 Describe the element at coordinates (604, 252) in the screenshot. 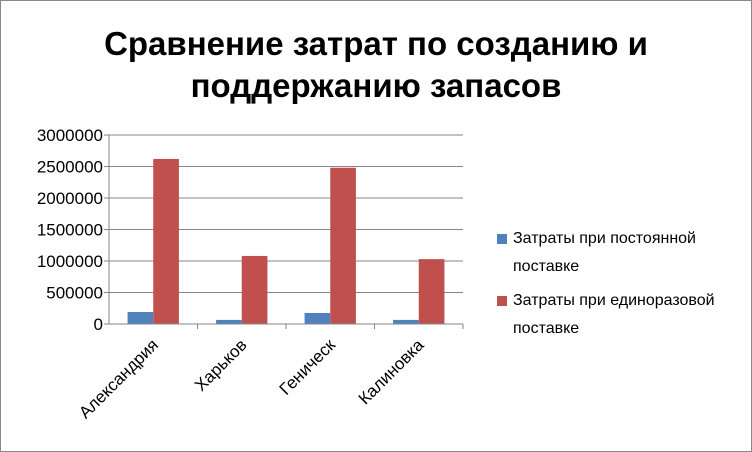

I see `legend-label: Затраты при постоянной поставке` at that location.